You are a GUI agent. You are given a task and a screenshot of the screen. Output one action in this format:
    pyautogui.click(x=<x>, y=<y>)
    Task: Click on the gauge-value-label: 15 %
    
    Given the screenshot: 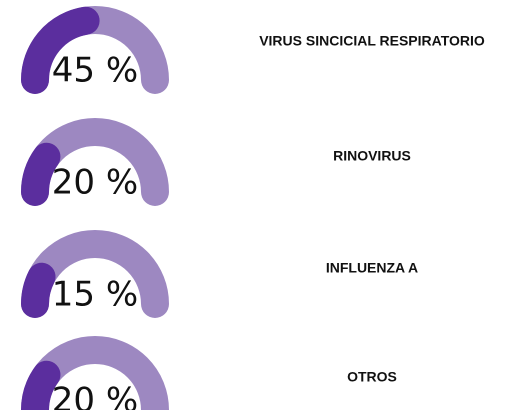 What is the action you would take?
    pyautogui.click(x=95, y=295)
    